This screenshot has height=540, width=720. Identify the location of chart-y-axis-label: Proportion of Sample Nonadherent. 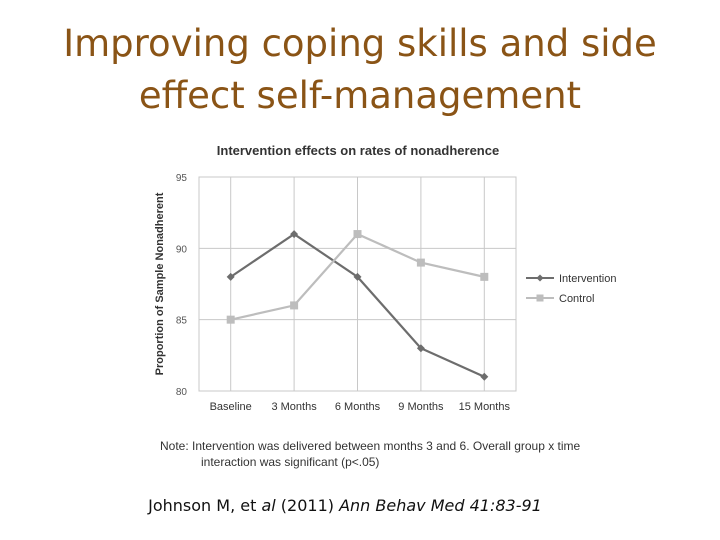
(160, 283).